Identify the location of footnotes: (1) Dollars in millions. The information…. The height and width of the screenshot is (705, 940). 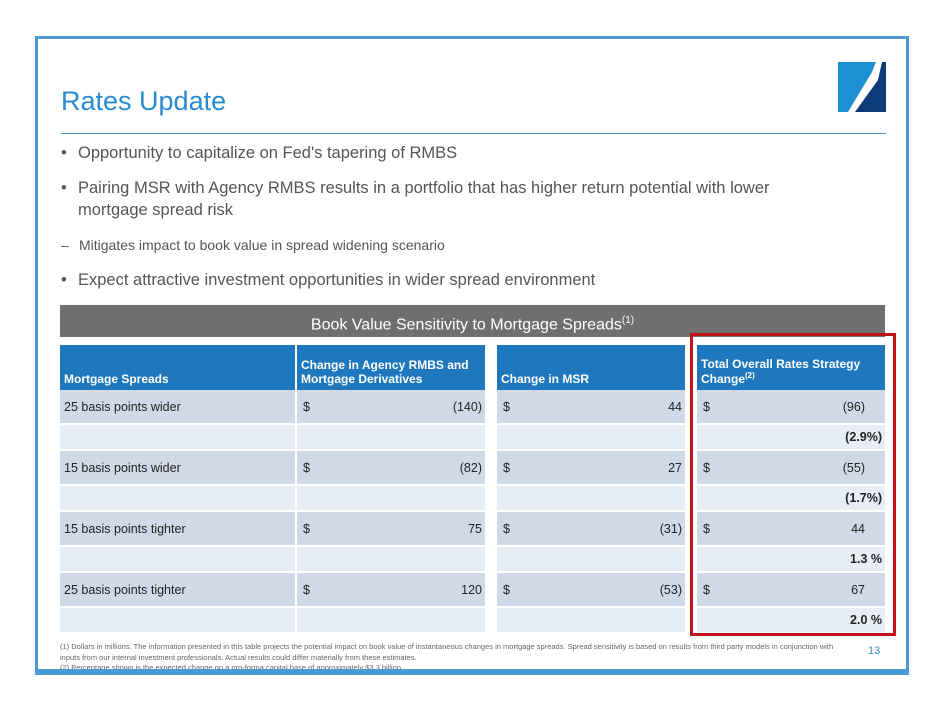
(447, 657).